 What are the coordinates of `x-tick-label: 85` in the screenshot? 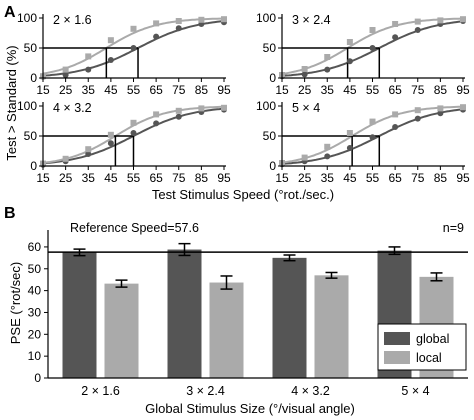 It's located at (441, 90).